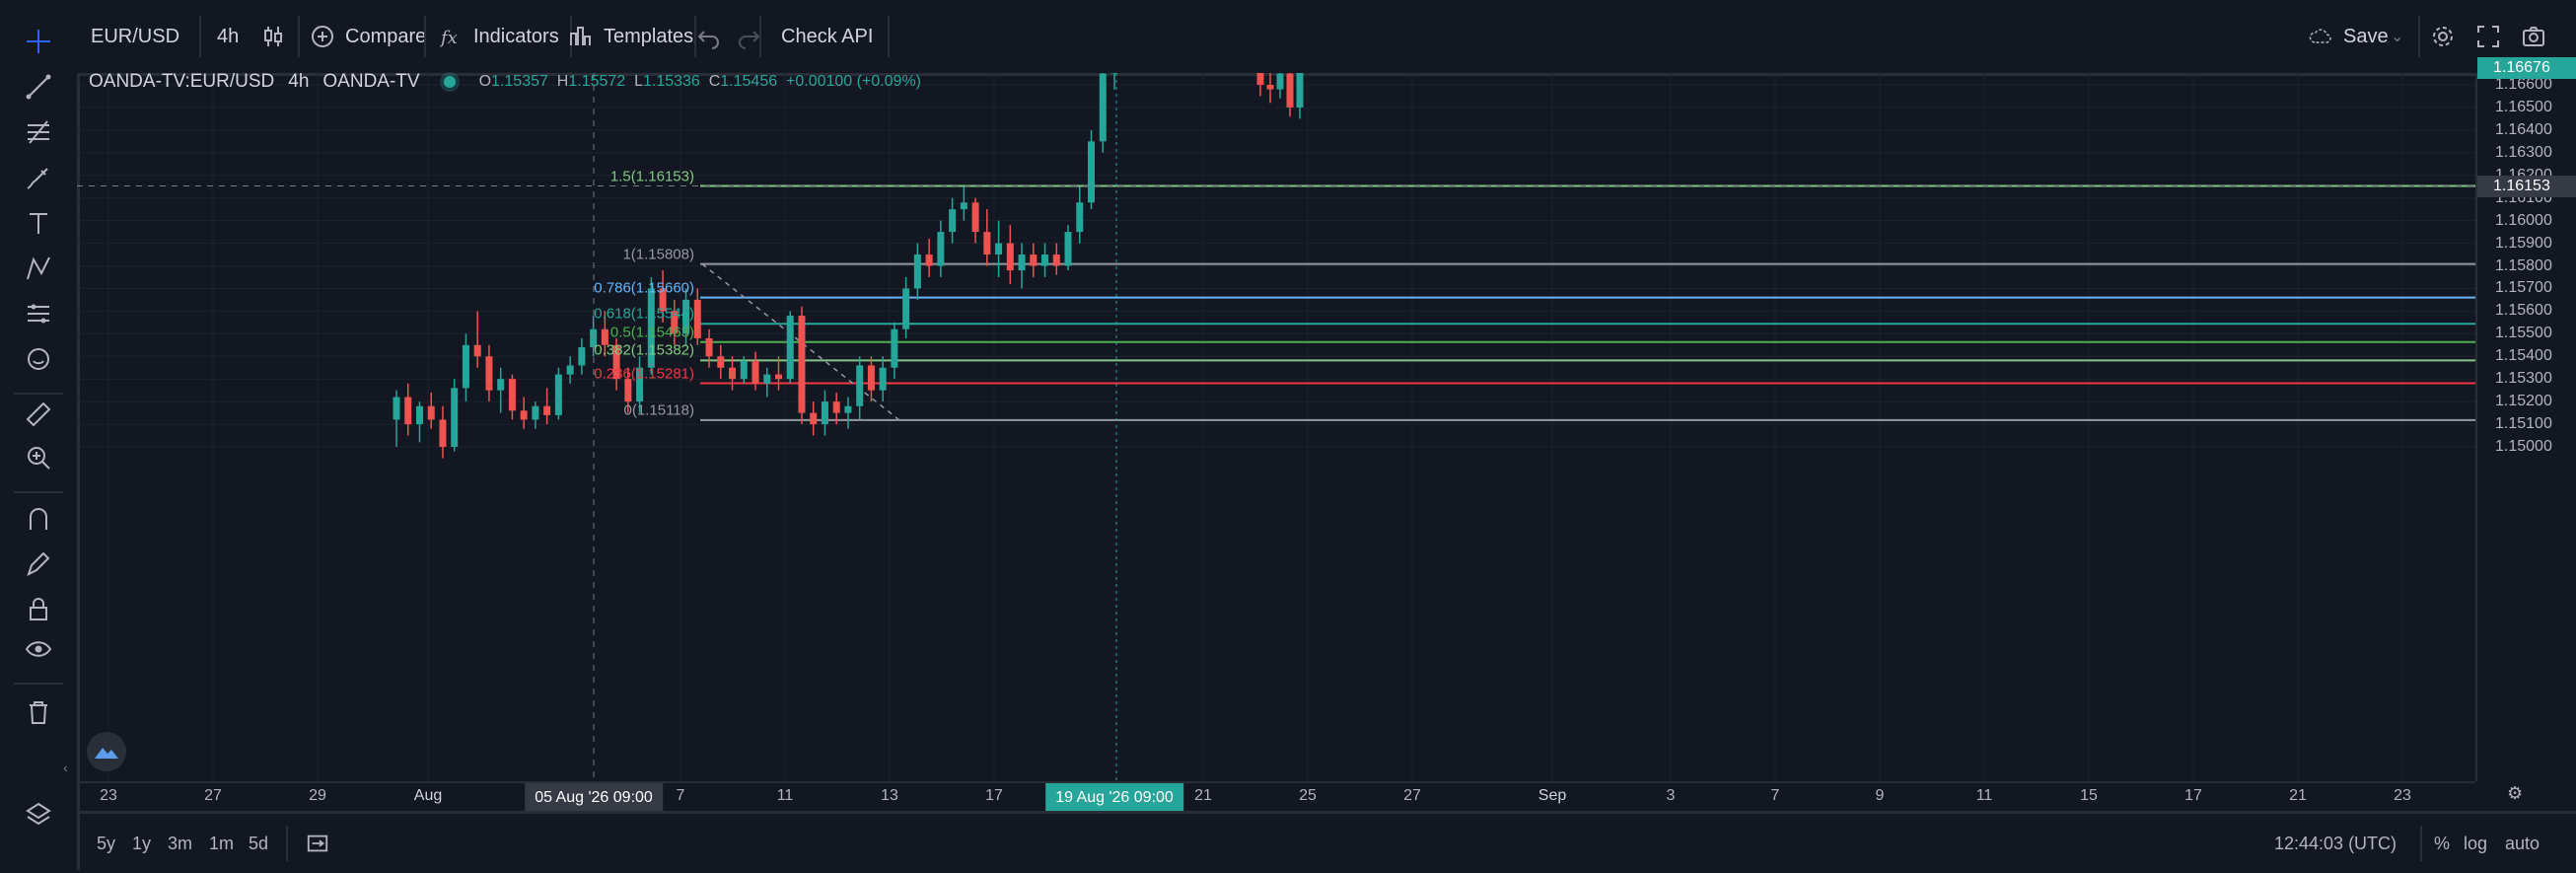  I want to click on left-drawing-toolbar: ‹, so click(40, 435).